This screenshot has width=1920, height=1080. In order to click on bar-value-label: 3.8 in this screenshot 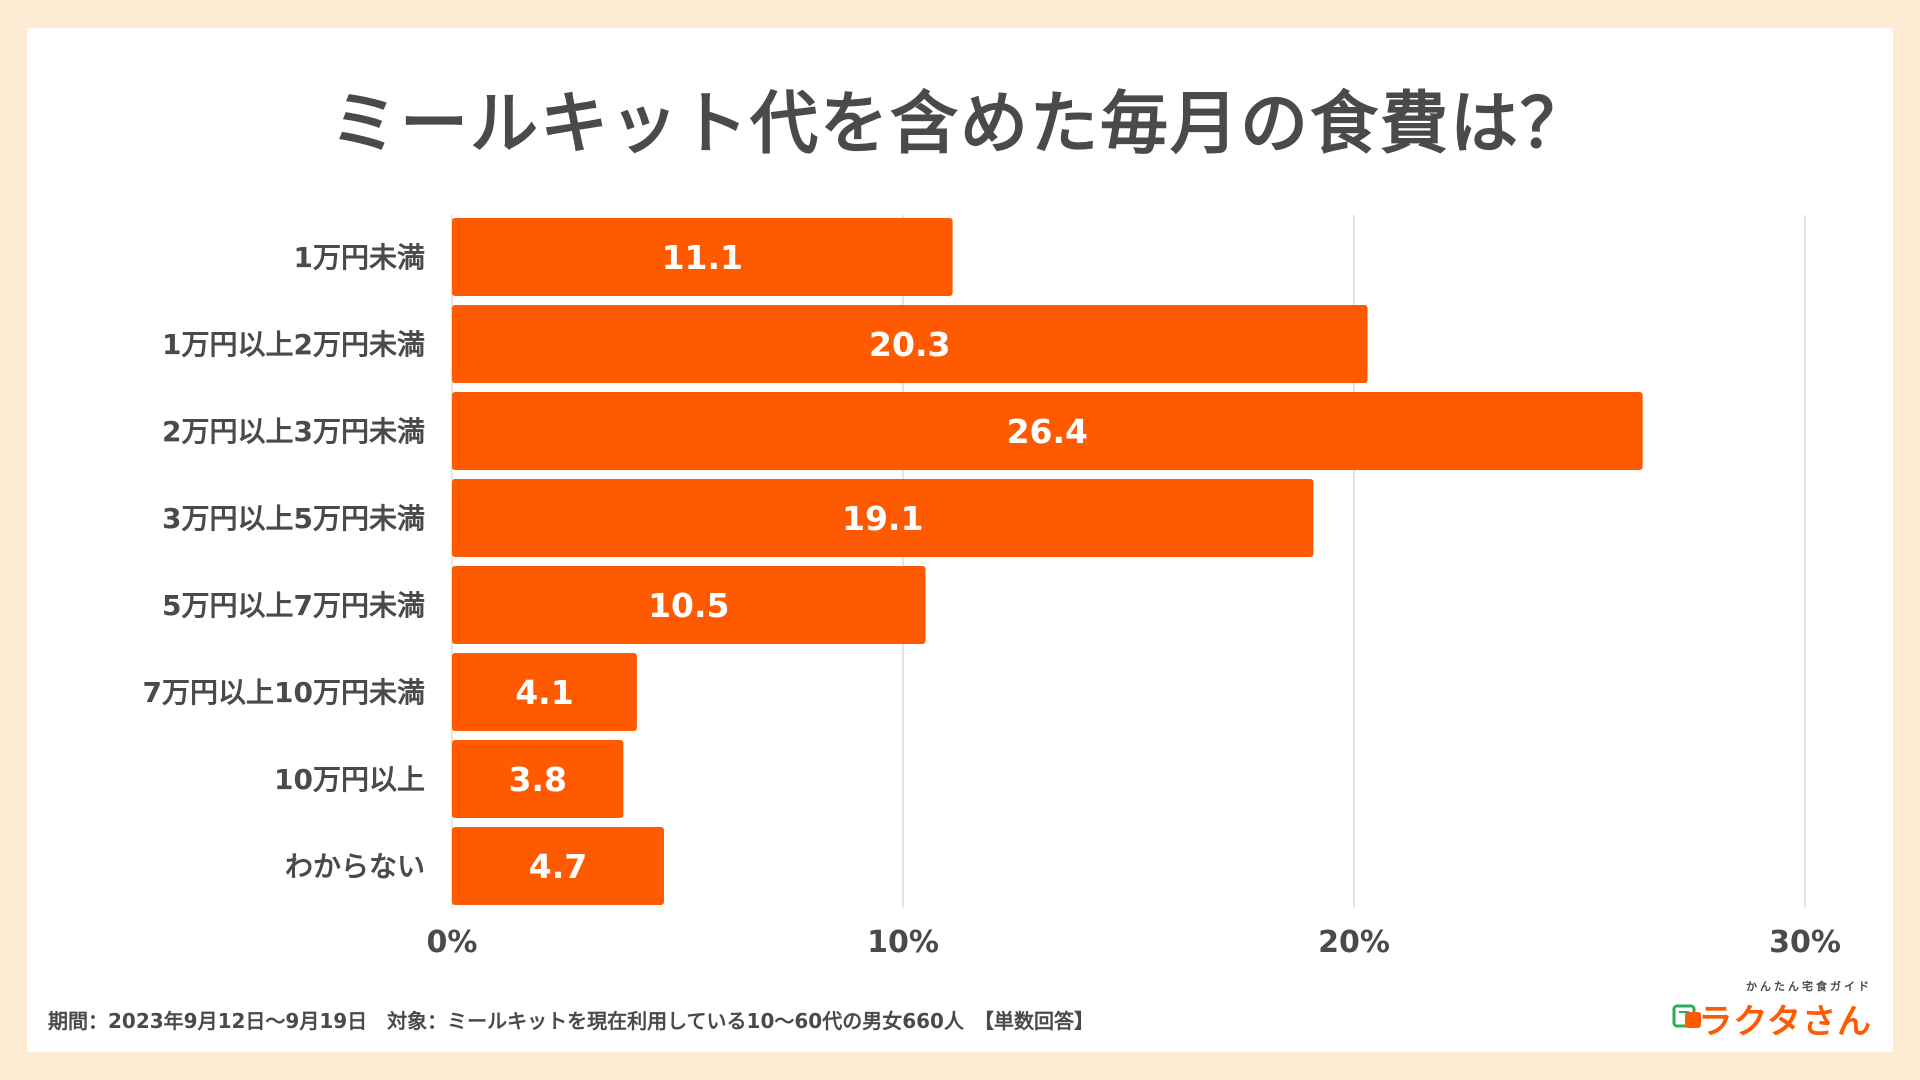, I will do `click(537, 779)`.